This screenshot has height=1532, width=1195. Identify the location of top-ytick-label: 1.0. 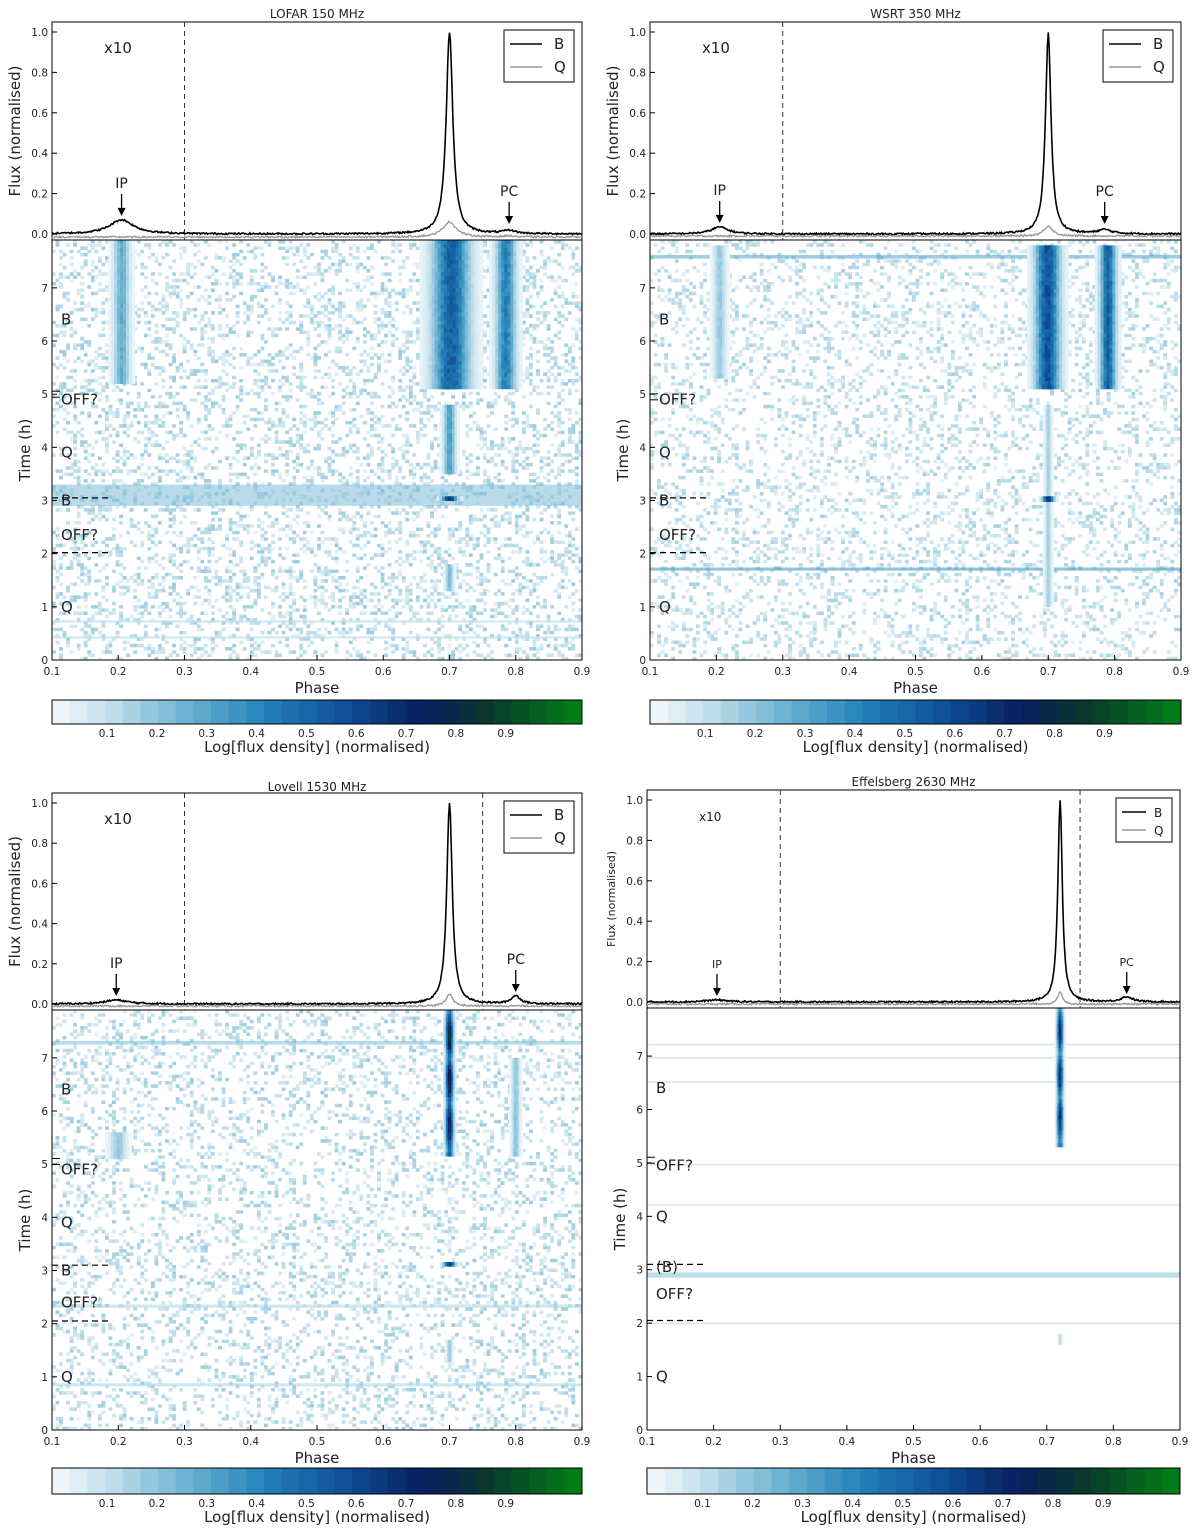
(637, 33).